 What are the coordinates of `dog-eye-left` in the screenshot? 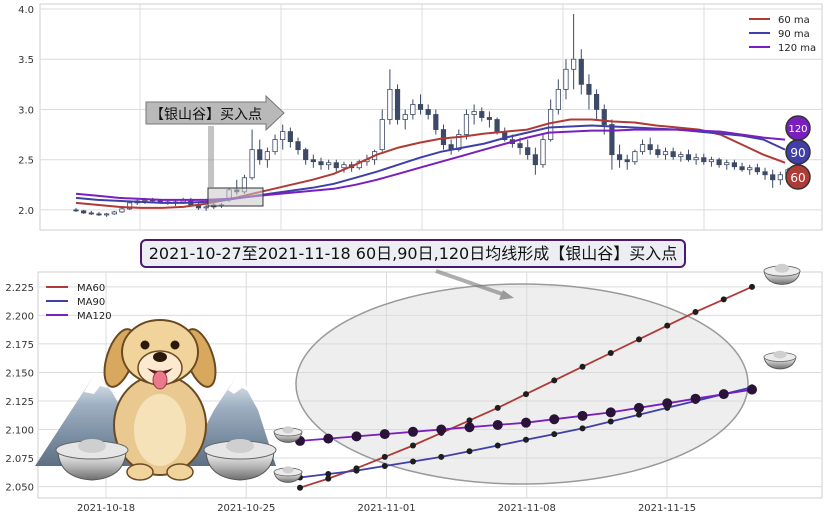 It's located at (145, 345).